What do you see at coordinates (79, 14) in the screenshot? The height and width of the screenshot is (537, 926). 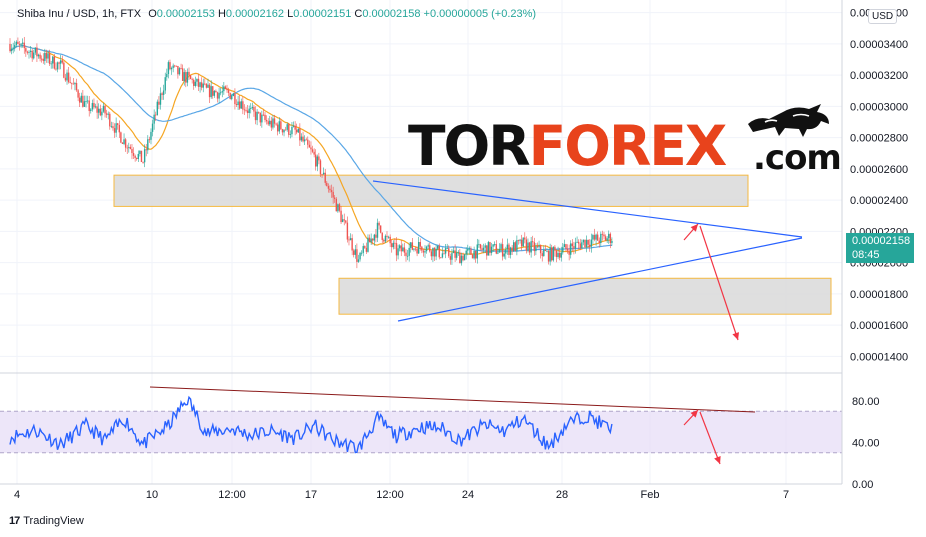 I see `symbol-title: Shiba Inu / USD, 1h, FTX` at bounding box center [79, 14].